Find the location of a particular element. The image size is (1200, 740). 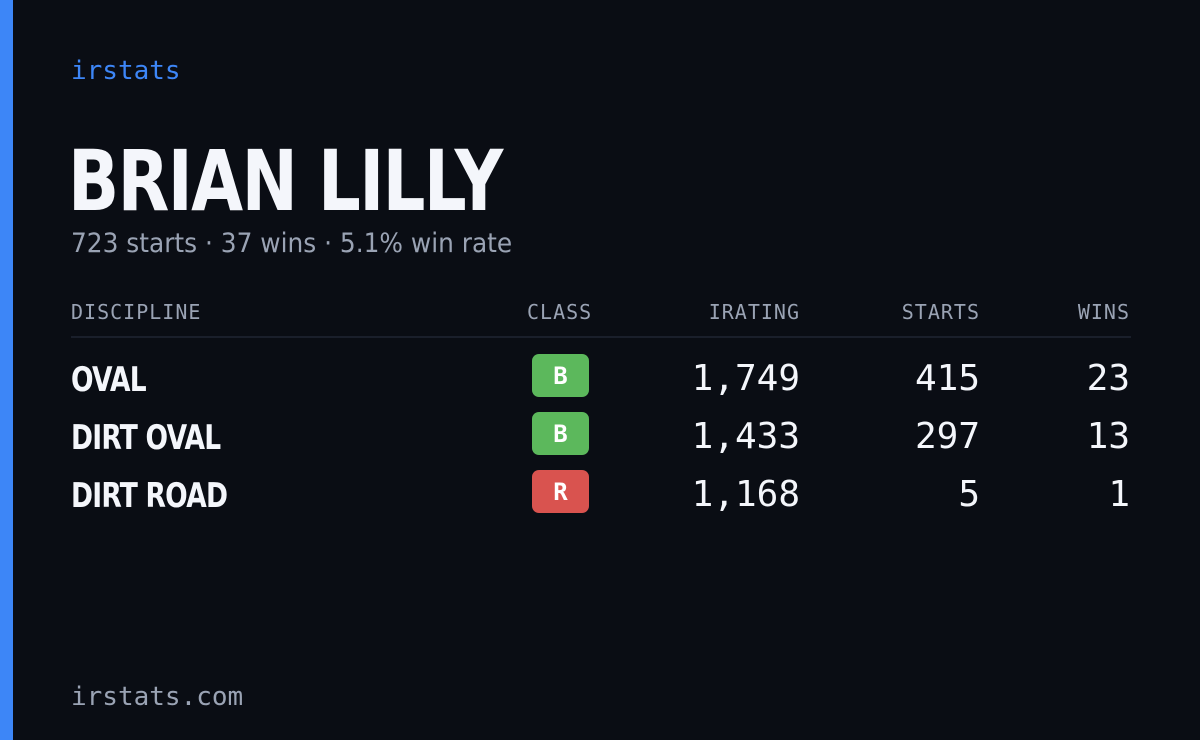

class-badge: R is located at coordinates (560, 491).